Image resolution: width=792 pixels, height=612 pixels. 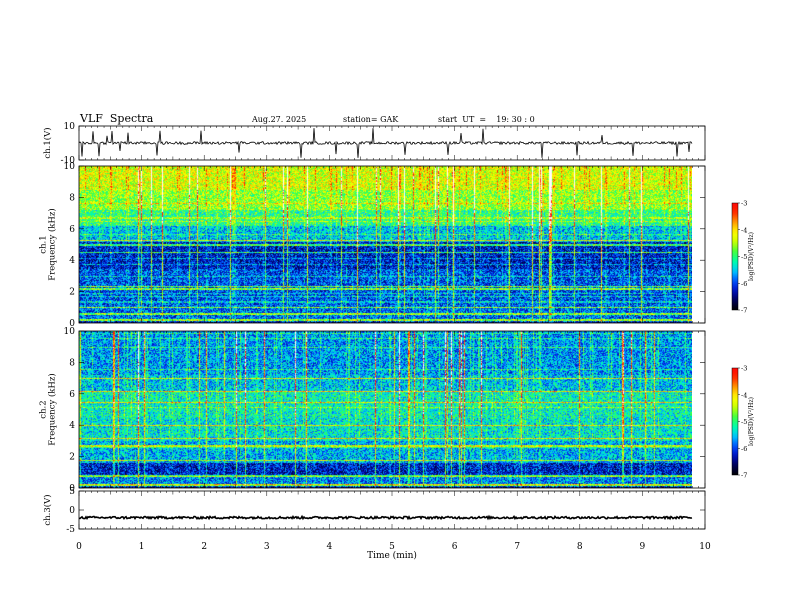 What do you see at coordinates (392, 555) in the screenshot?
I see `x-axis-label: Time (min)` at bounding box center [392, 555].